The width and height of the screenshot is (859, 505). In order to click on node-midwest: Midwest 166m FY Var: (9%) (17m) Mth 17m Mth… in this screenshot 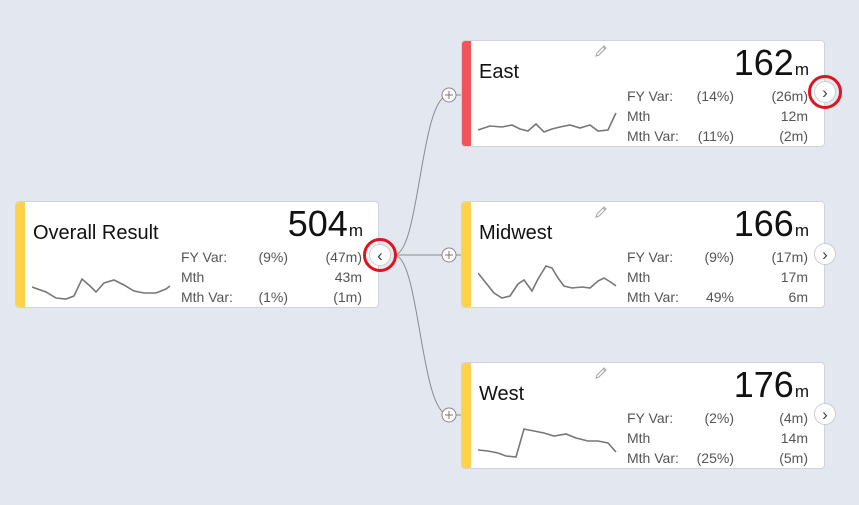, I will do `click(643, 254)`.